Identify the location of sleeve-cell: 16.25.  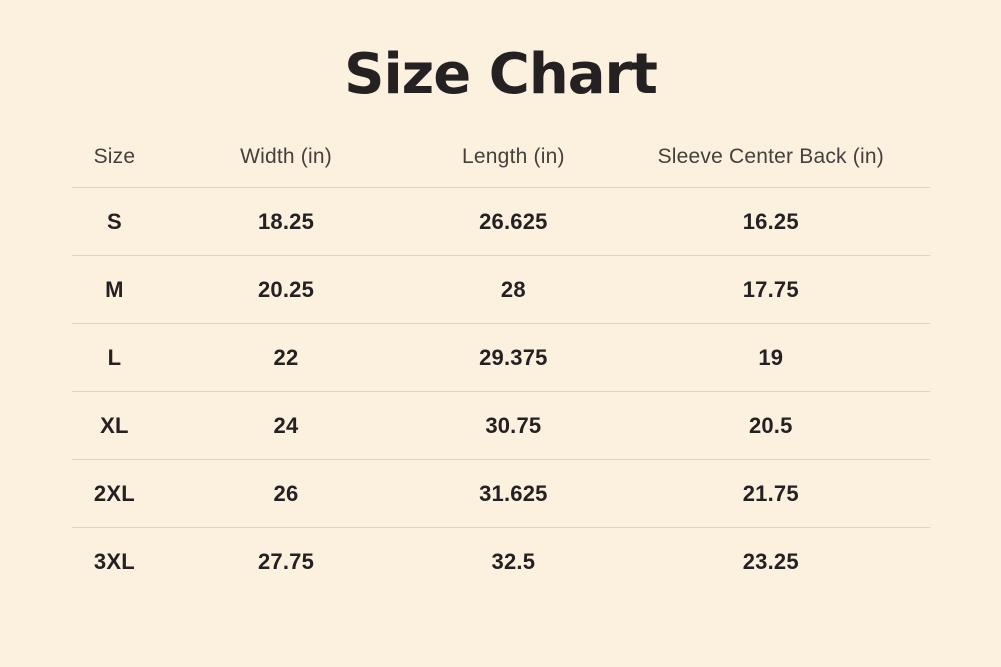
(770, 221).